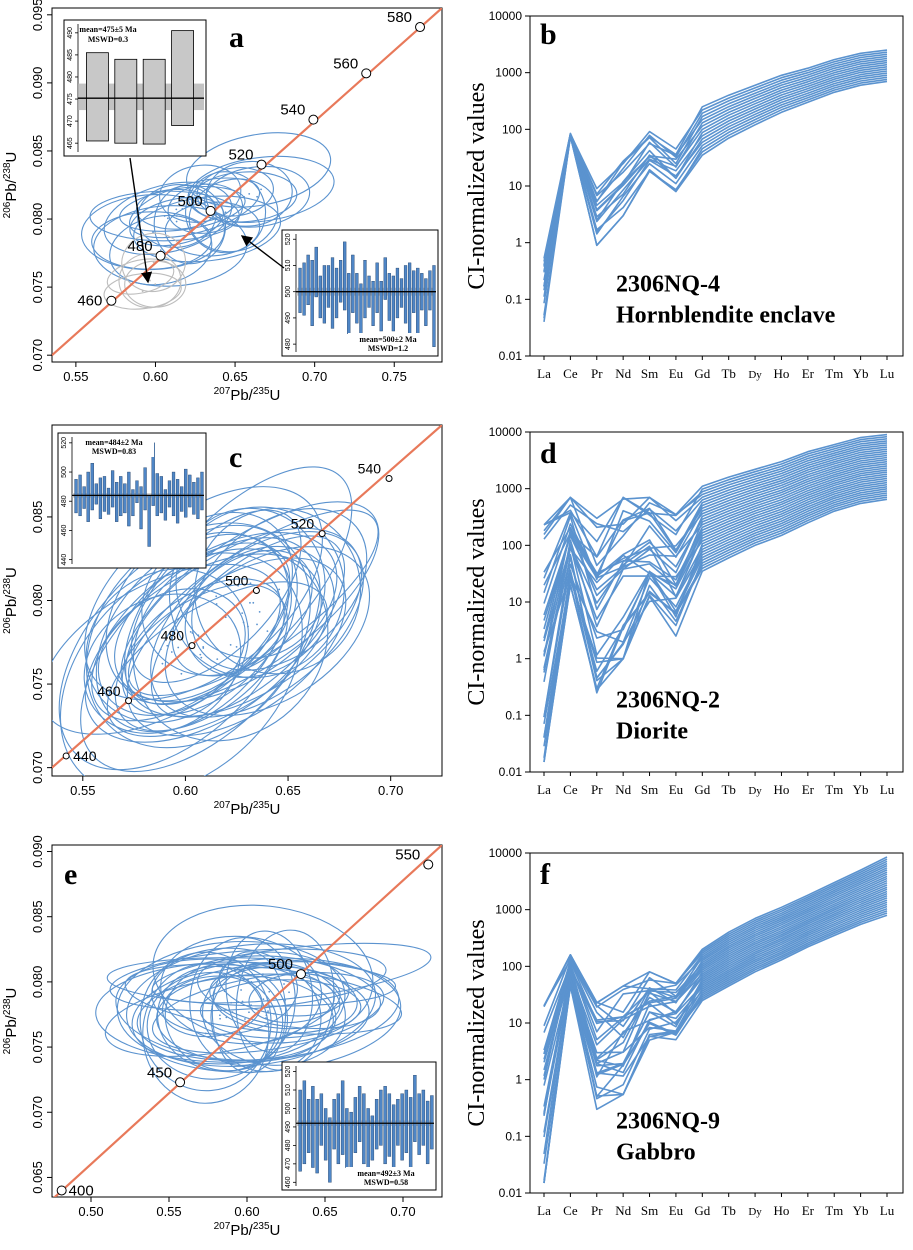  I want to click on x-tick-label: 0.70, so click(402, 1211).